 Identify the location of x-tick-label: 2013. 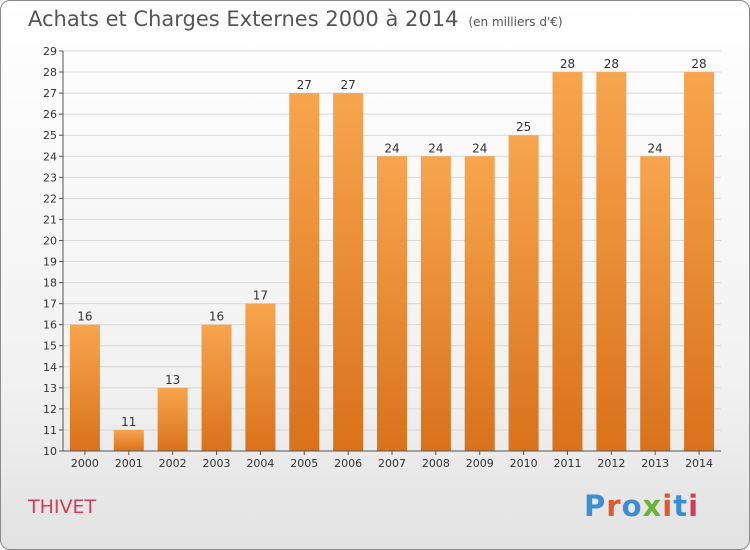
(655, 463).